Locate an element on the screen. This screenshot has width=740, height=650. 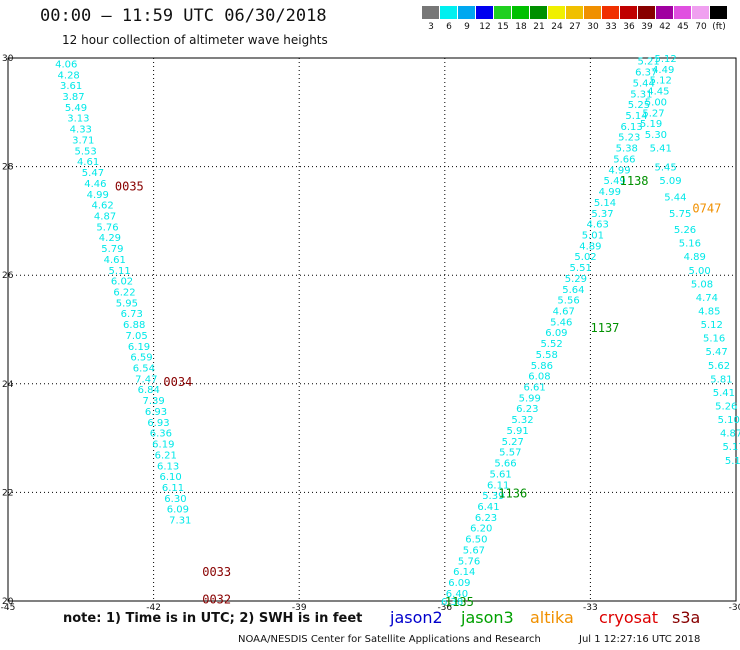
wave-height-value: 5.29 is located at coordinates (576, 279).